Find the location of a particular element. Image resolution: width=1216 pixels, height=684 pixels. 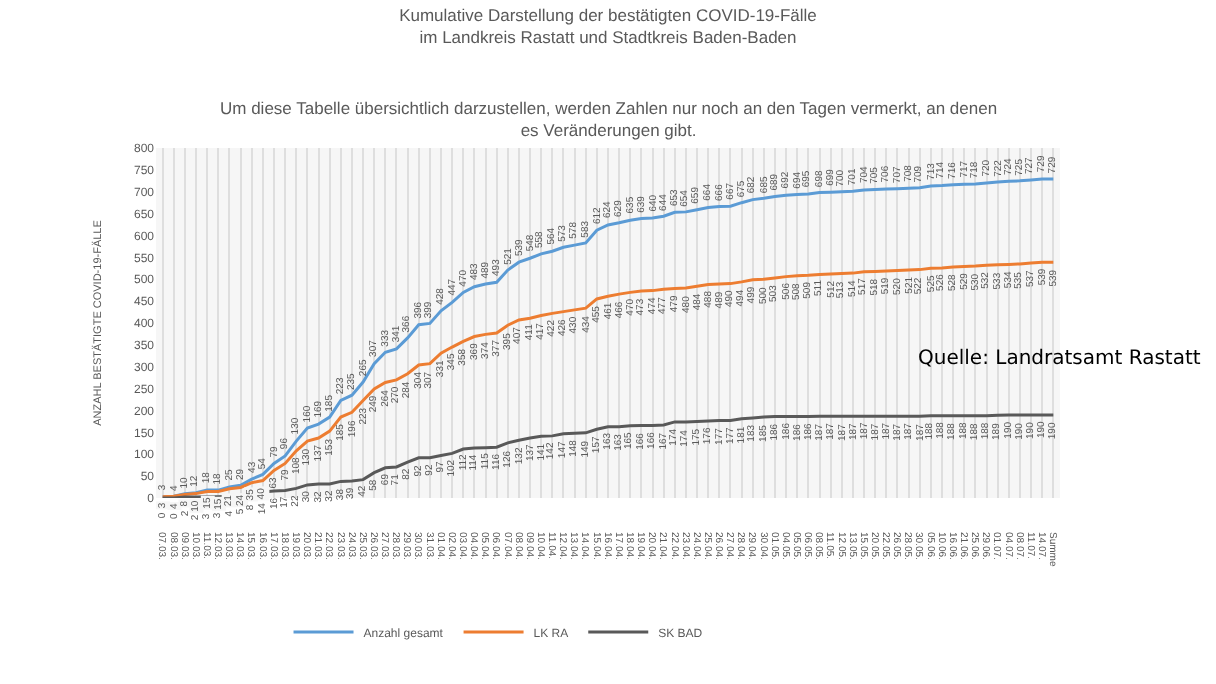

chart-title: Kumulative Darstellung der bestätigten COVID-19-Fälle im Landkreis Rastatt und Stadtkreis Baden-Baden is located at coordinates (608, 25).